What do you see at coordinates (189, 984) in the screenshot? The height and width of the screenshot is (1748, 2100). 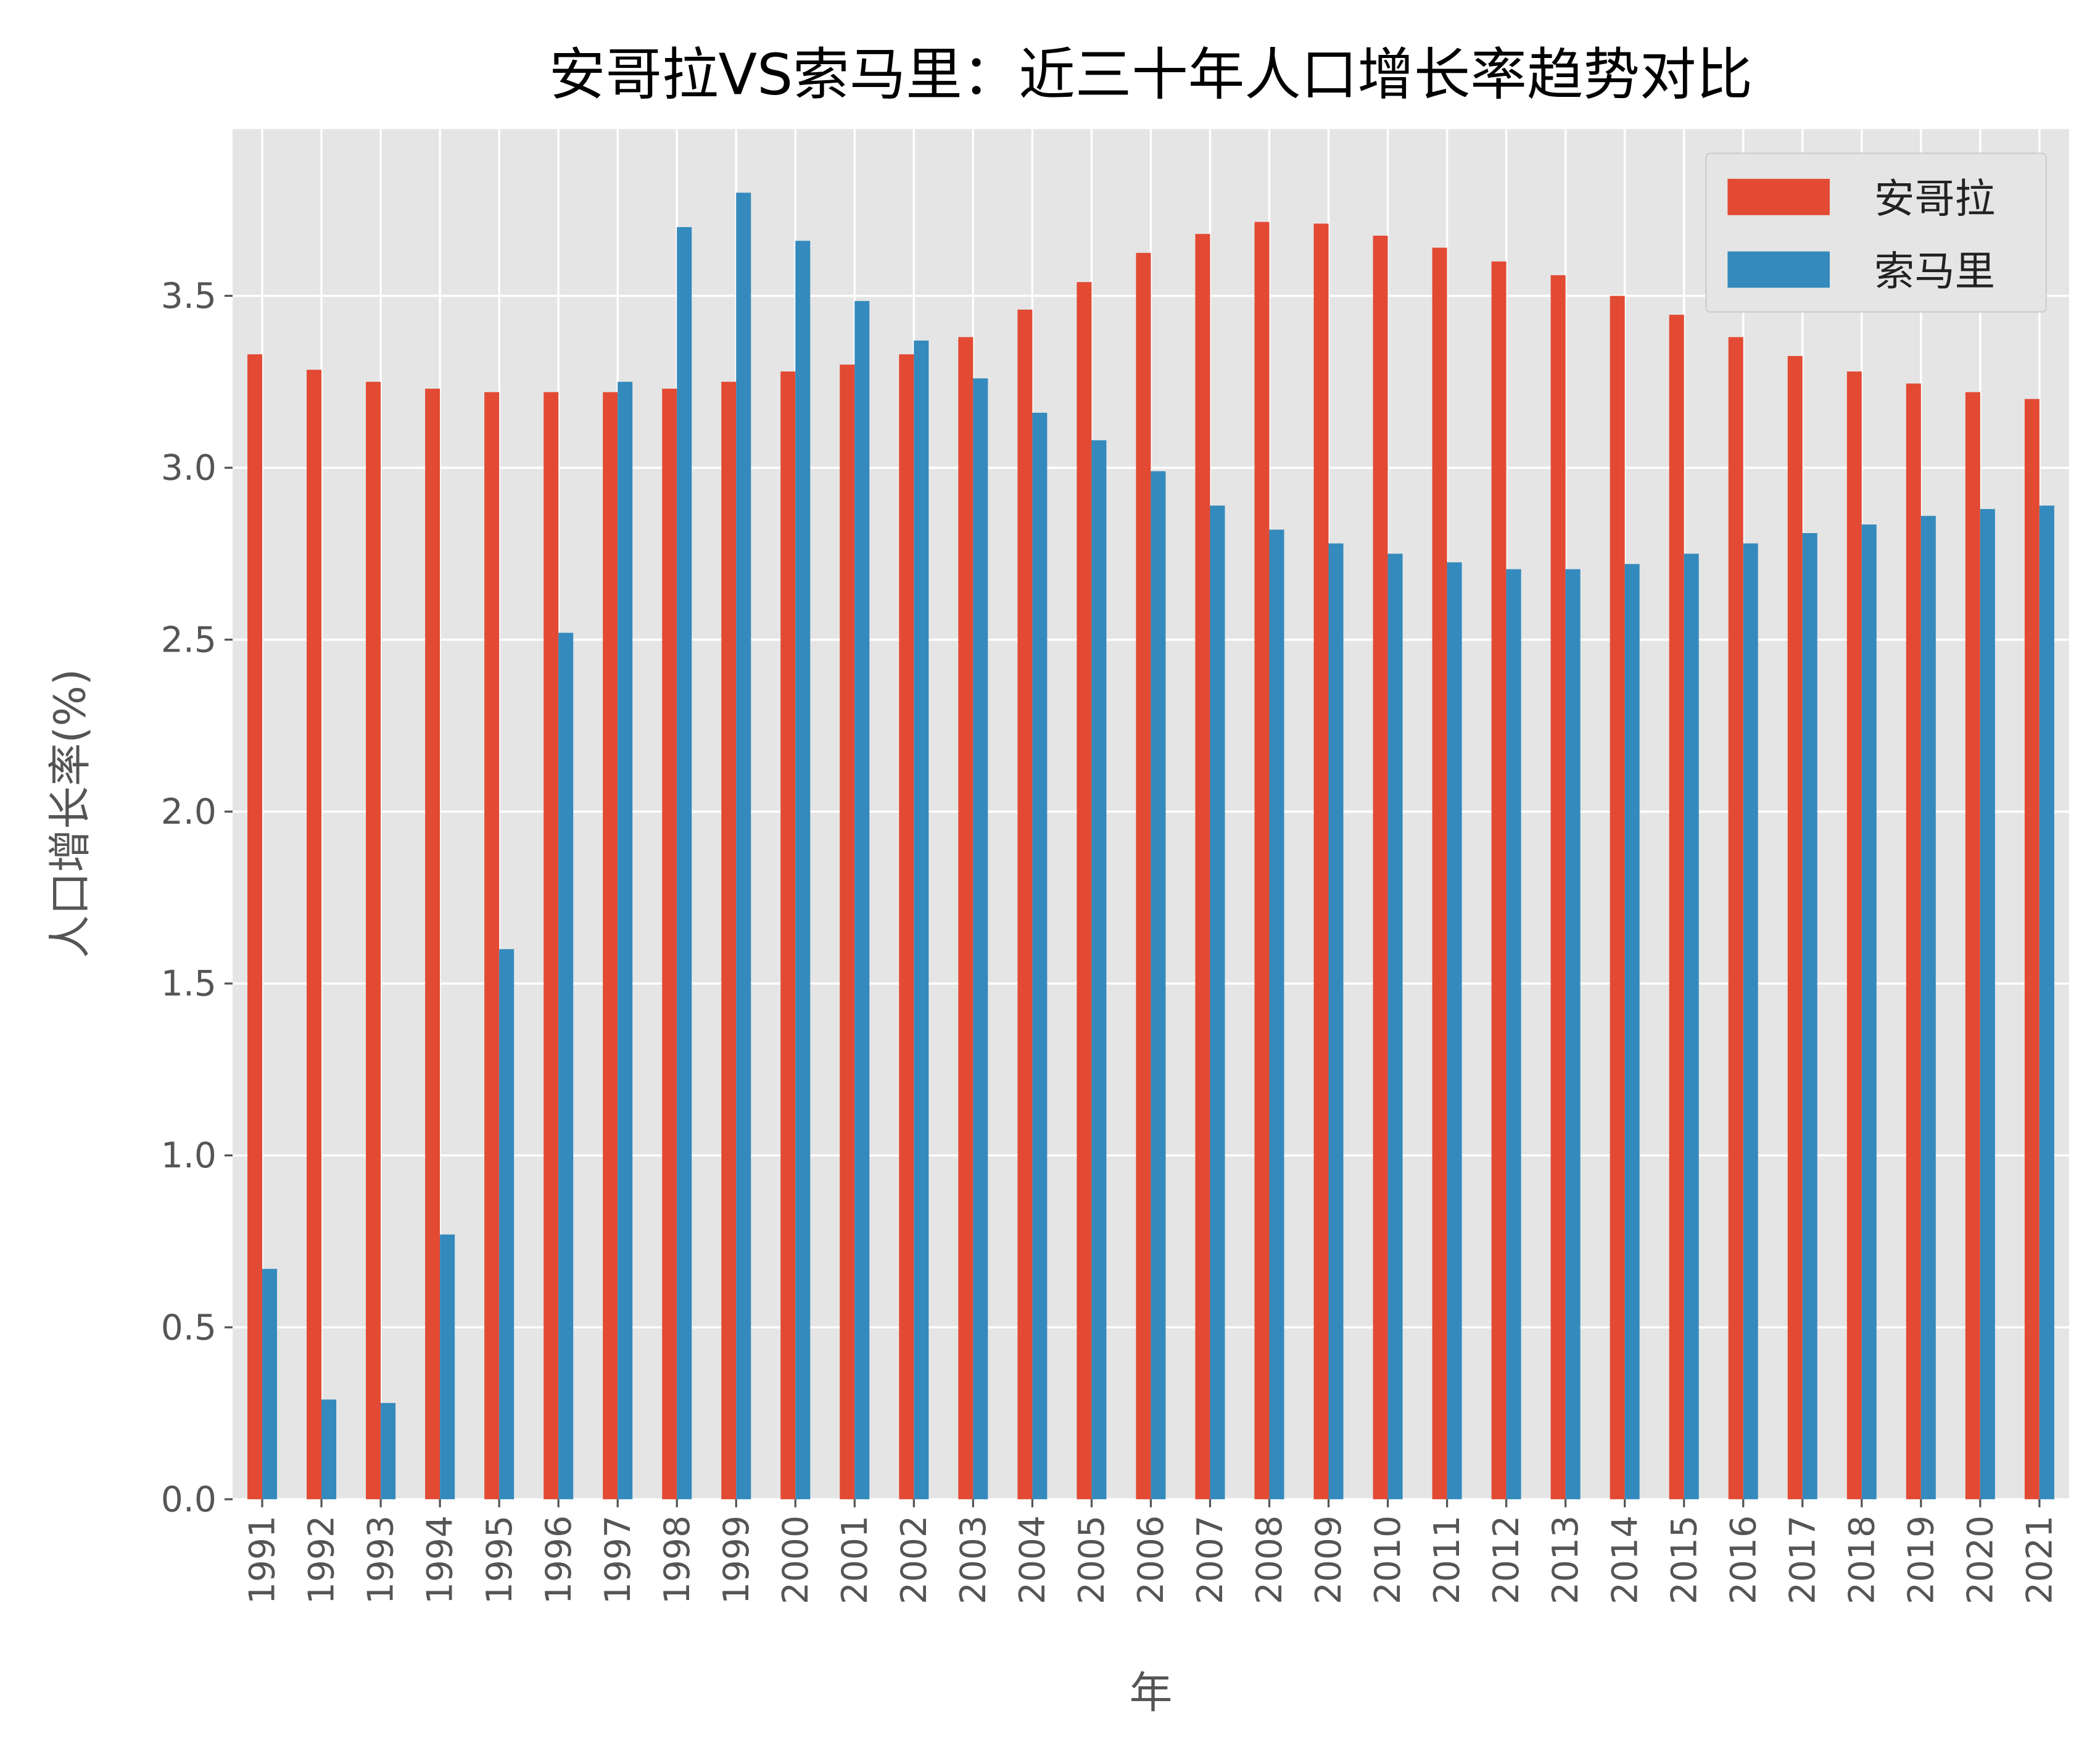 I see `y-tick-label: 1.5` at bounding box center [189, 984].